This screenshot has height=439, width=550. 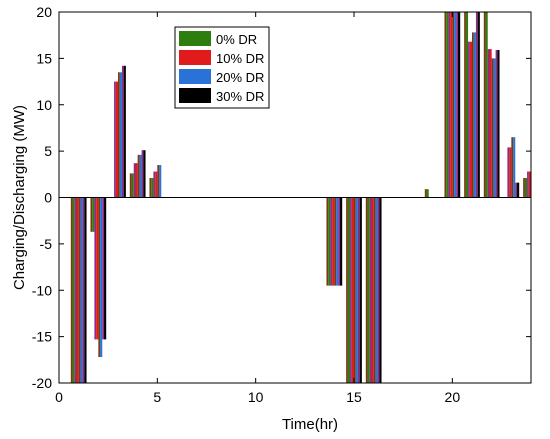 What do you see at coordinates (42, 383) in the screenshot?
I see `y-tick-label: -20` at bounding box center [42, 383].